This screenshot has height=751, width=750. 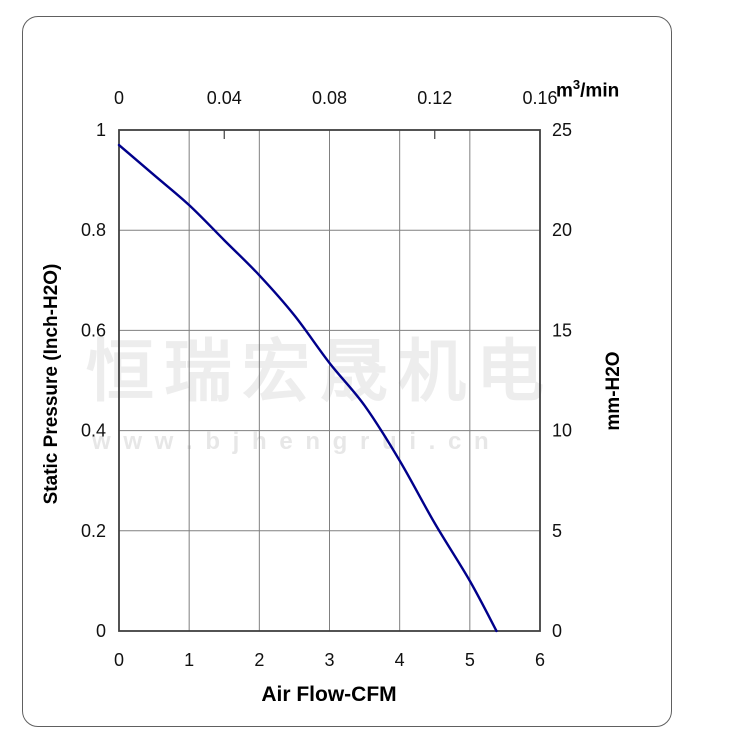 What do you see at coordinates (224, 98) in the screenshot?
I see `top-tick-label: 0.04` at bounding box center [224, 98].